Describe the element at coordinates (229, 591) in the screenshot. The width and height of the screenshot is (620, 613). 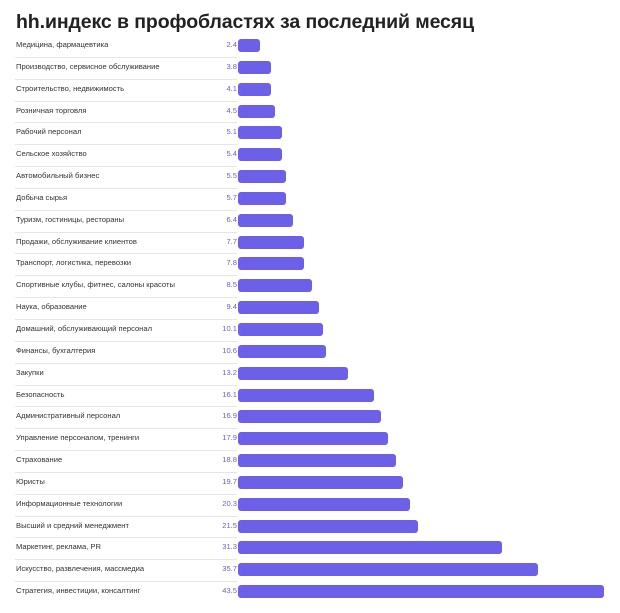
I see `value-label: 43.5` at that location.